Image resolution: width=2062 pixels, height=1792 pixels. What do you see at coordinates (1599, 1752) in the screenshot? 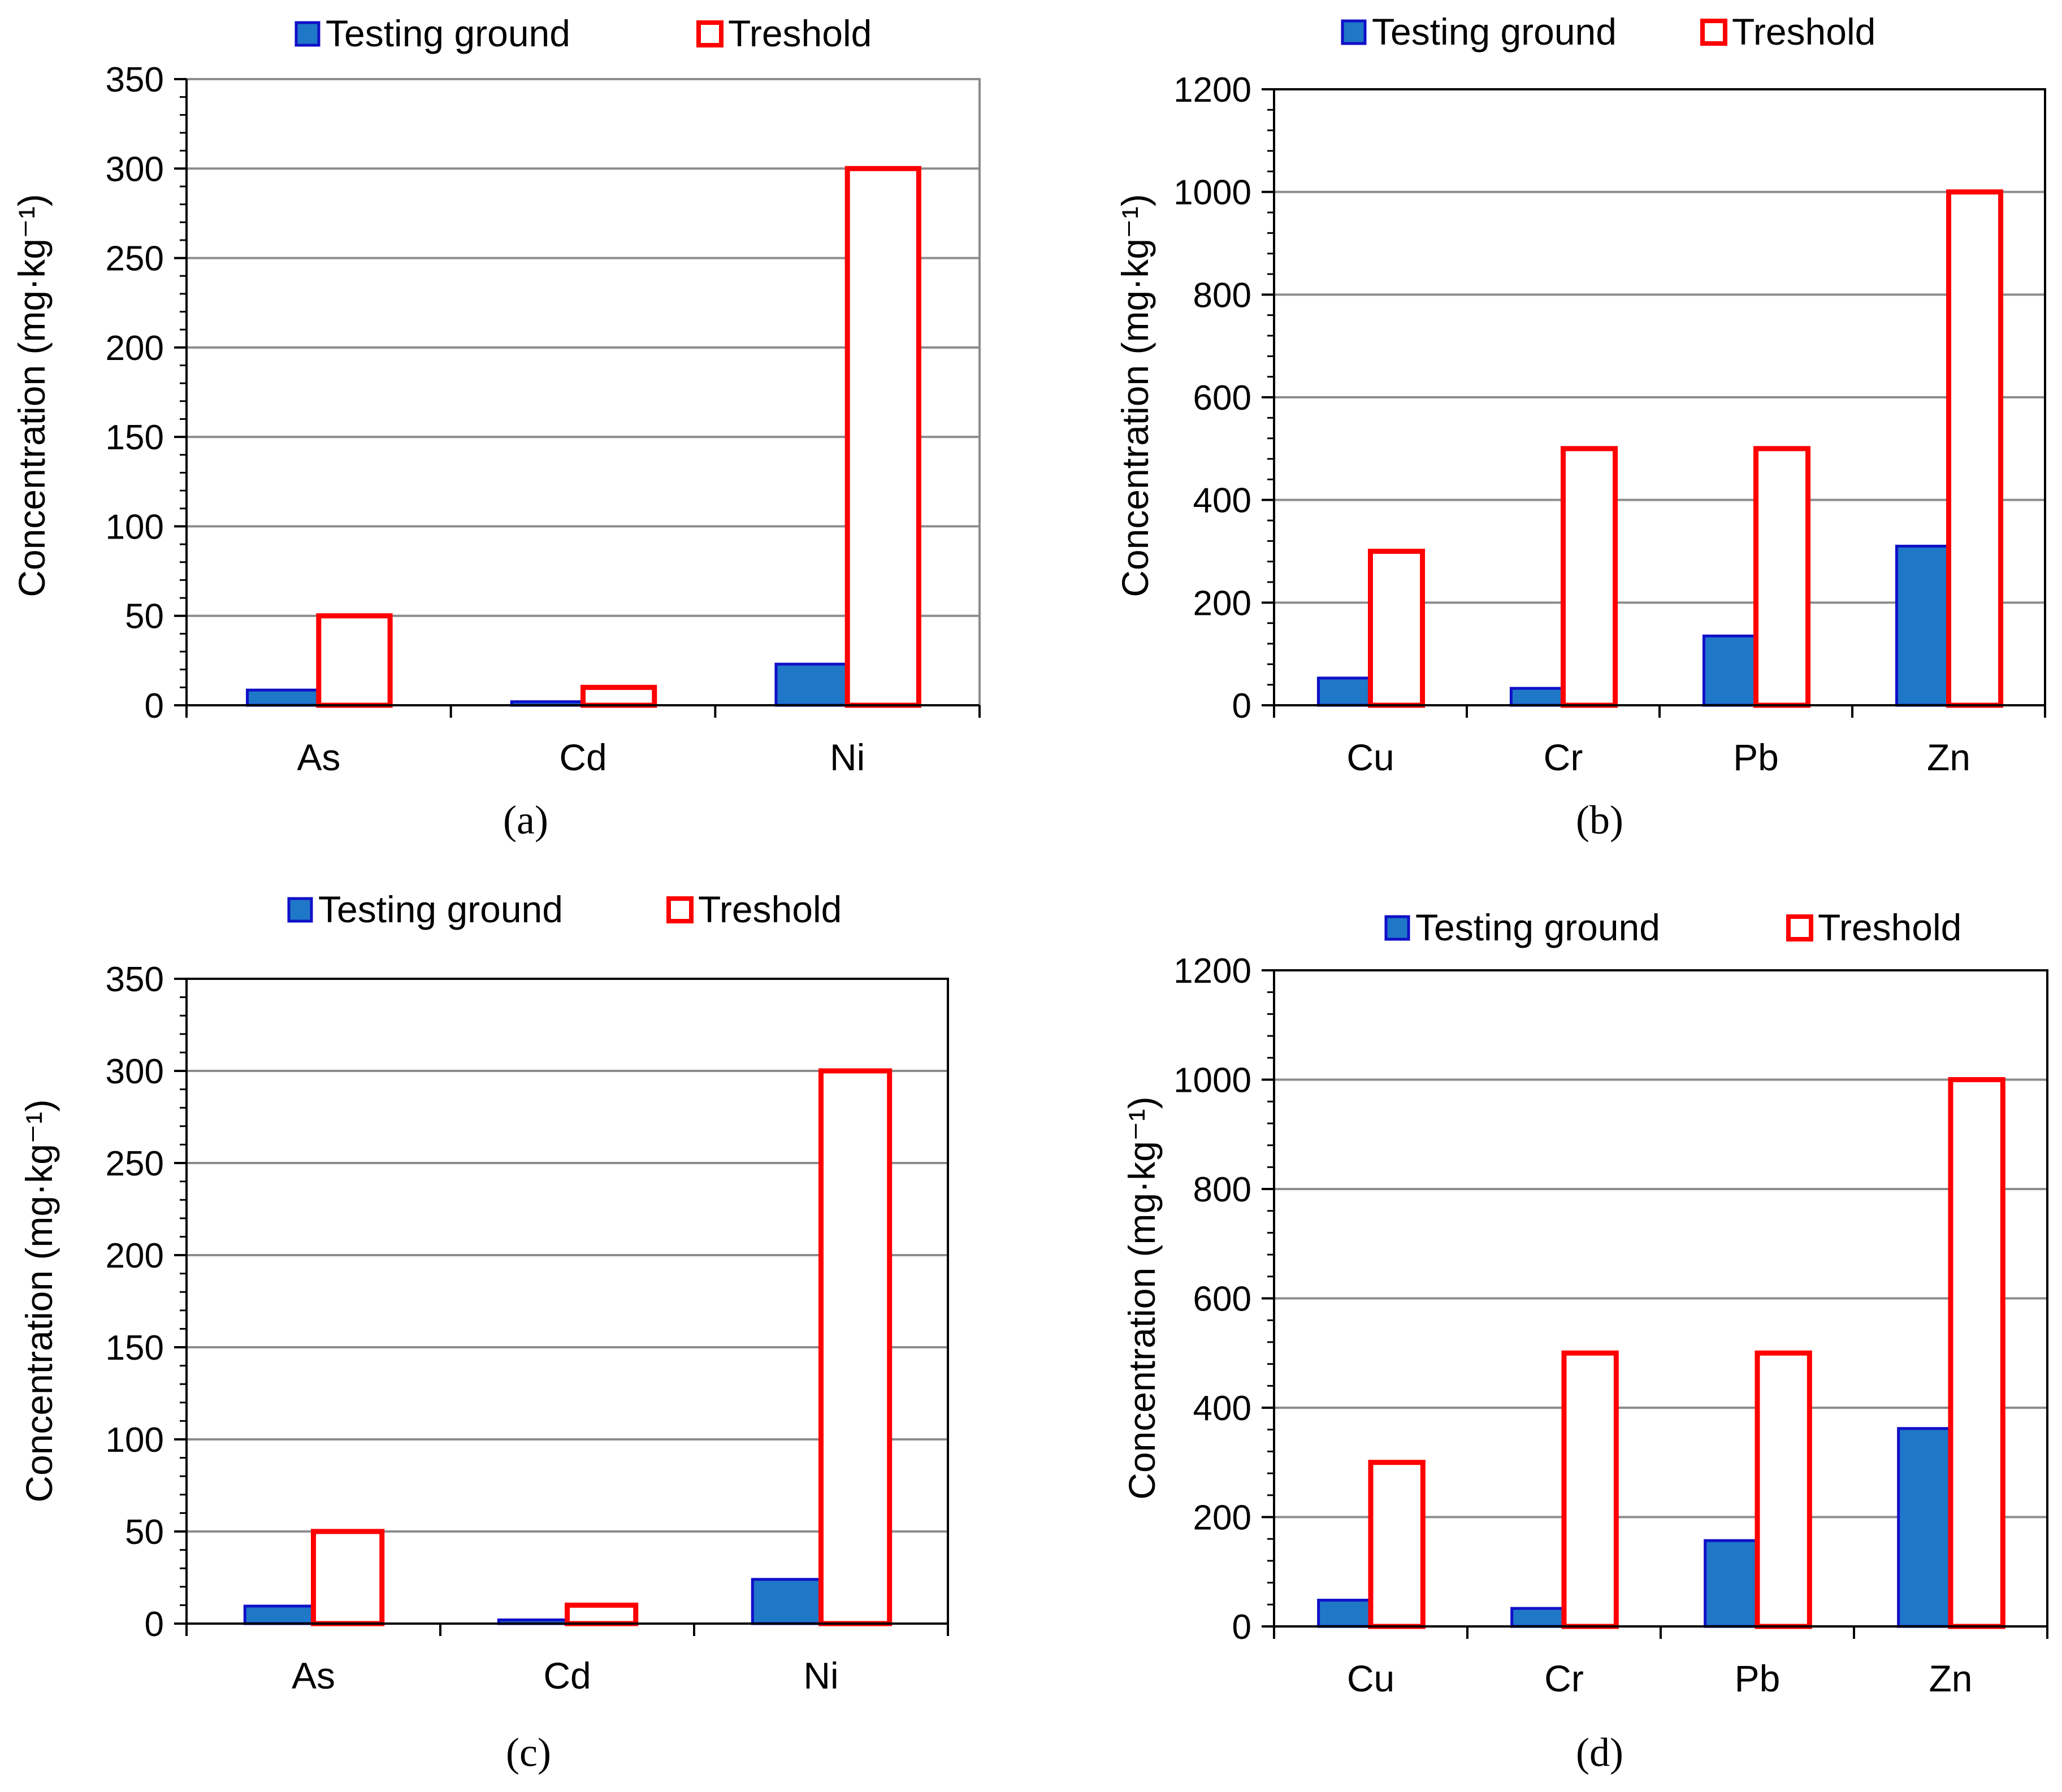
I see `panel-caption: (d)` at bounding box center [1599, 1752].